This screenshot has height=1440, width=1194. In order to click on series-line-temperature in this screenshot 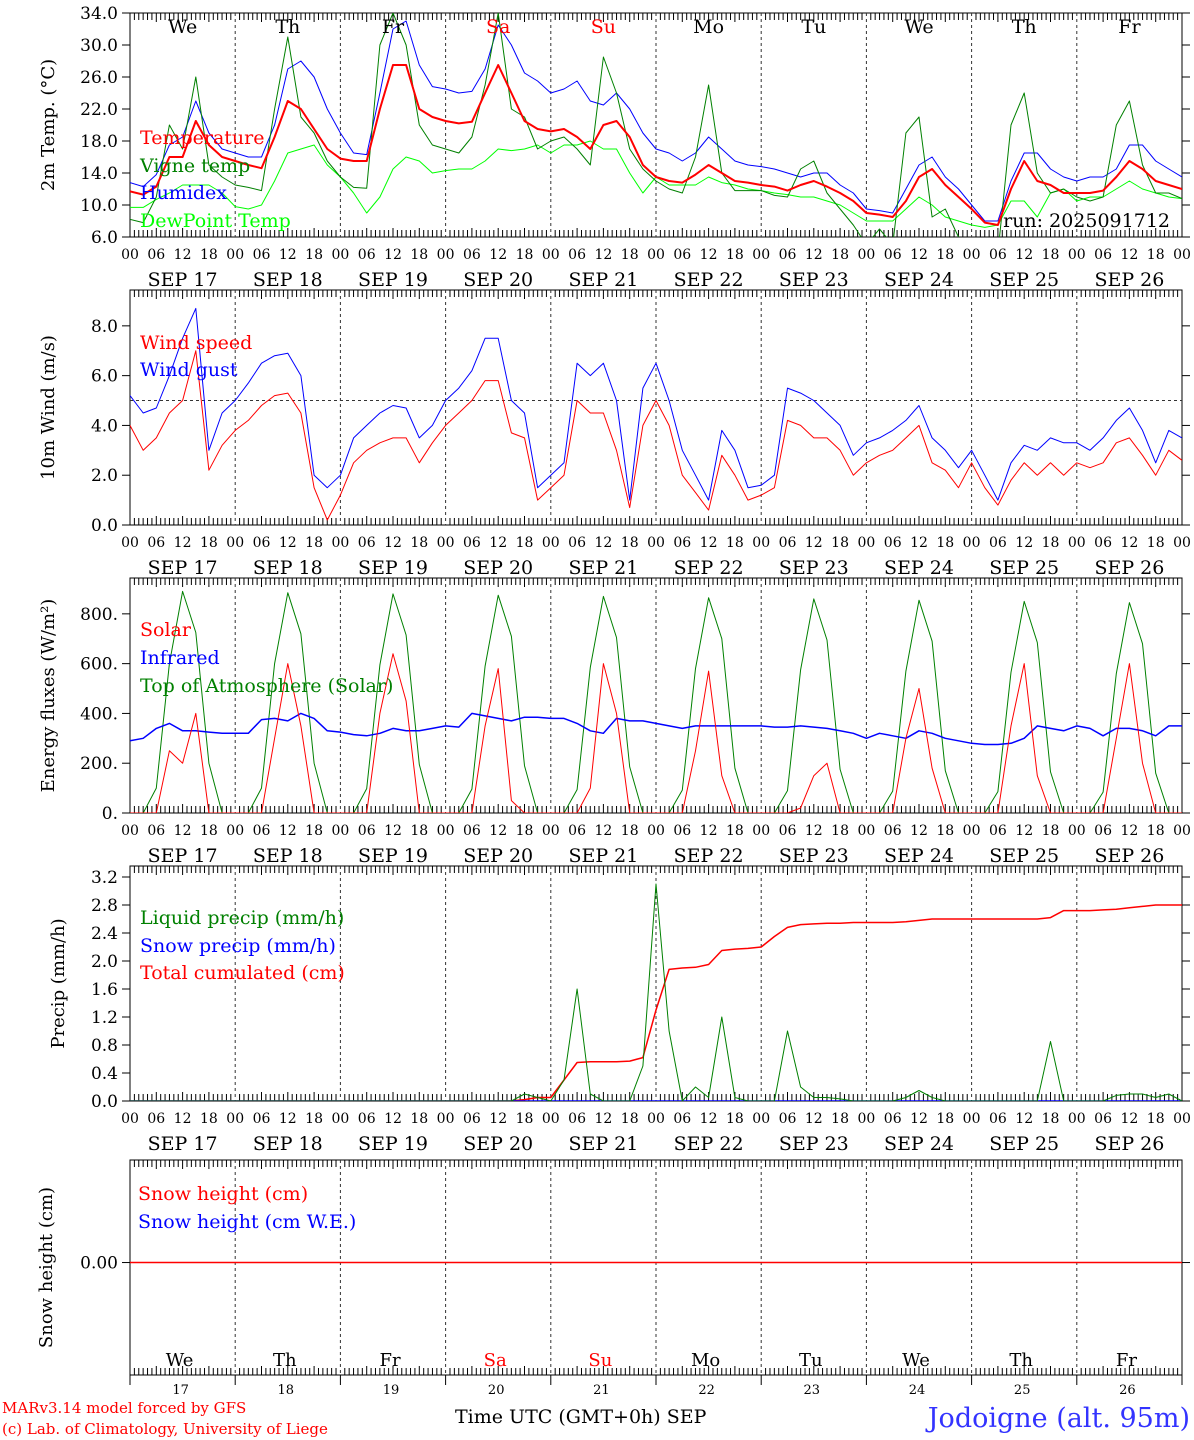, I will do `click(656, 145)`.